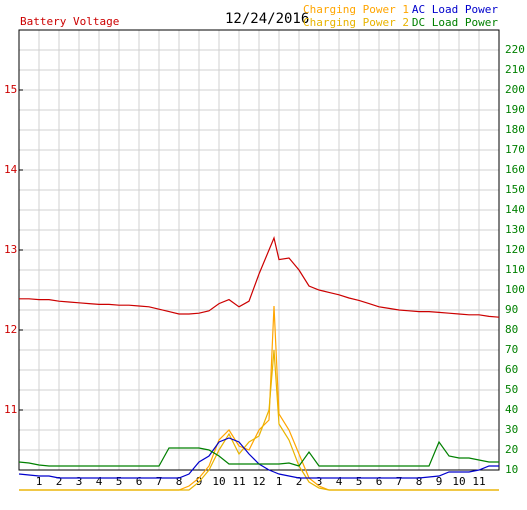 The height and width of the screenshot is (510, 527). I want to click on y2-tick-label: 150, so click(515, 189).